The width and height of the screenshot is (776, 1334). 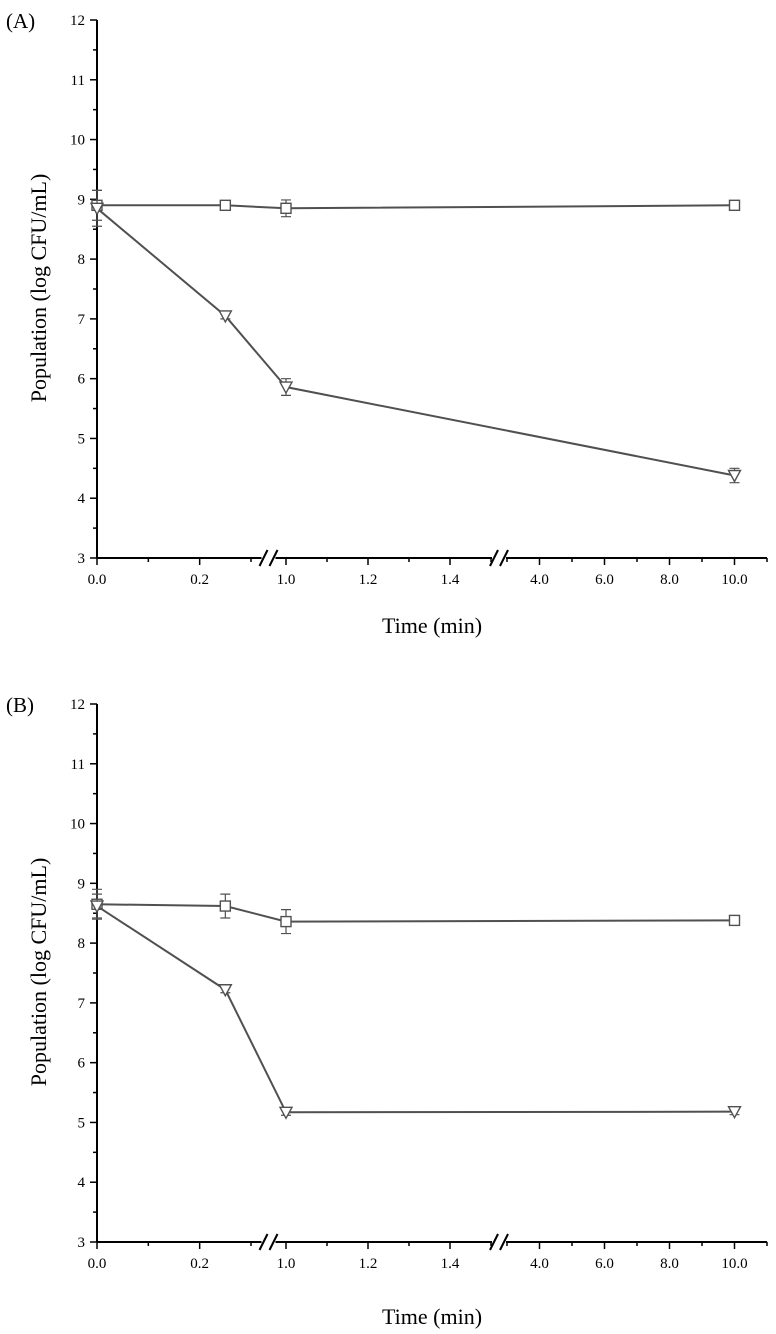 I want to click on panel-label: (A), so click(x=20, y=21).